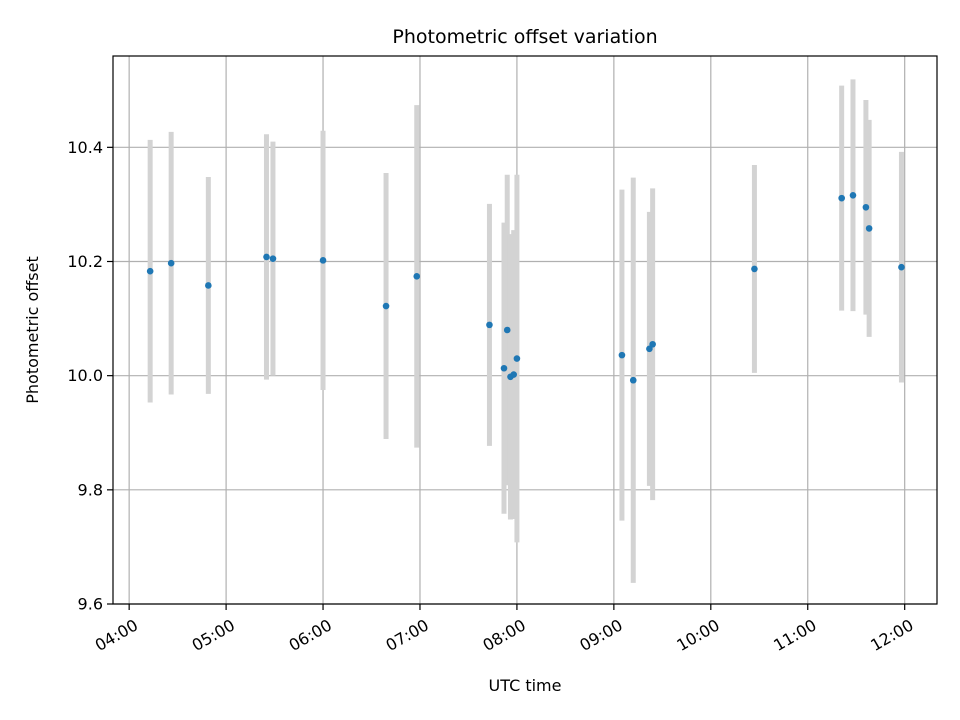  Describe the element at coordinates (524, 37) in the screenshot. I see `chart-title: Photometric offset variation` at that location.